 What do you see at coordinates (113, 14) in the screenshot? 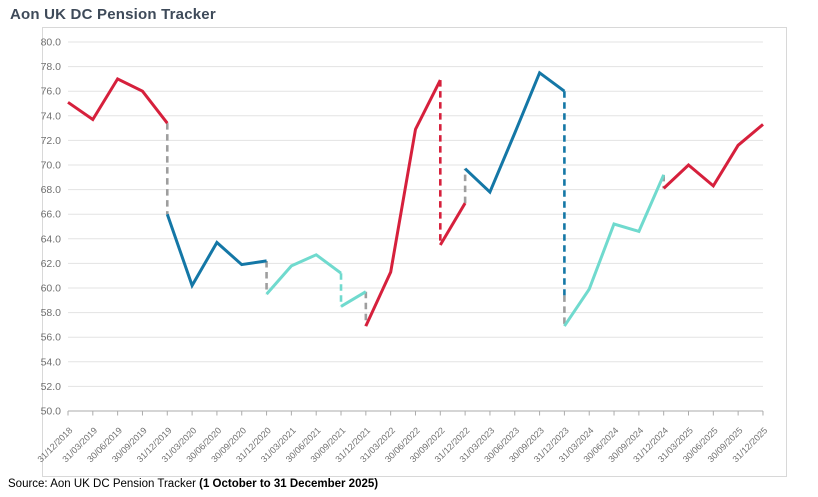
I see `chart-title: Aon UK DC Pension Tracker` at bounding box center [113, 14].